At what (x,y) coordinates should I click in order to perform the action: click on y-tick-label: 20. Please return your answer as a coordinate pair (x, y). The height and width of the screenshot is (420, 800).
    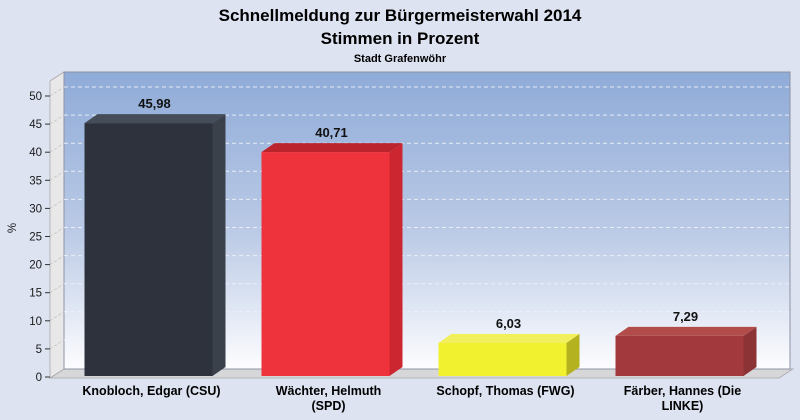
    Looking at the image, I should click on (35, 266).